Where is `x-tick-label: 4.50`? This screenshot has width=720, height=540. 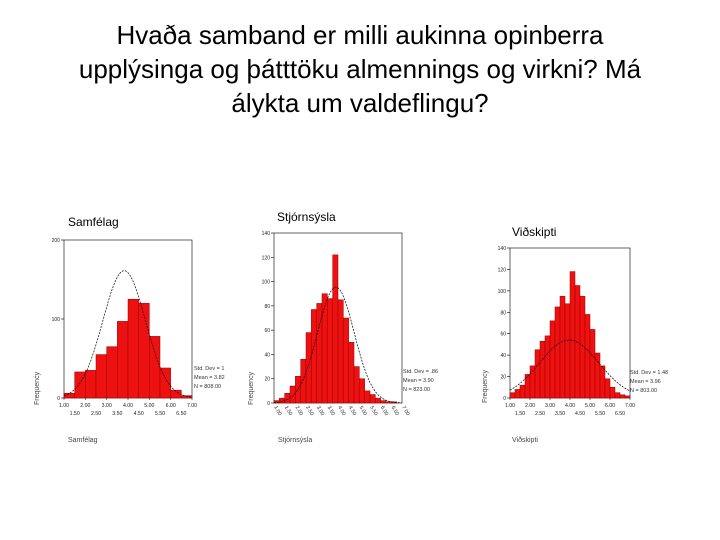
x-tick-label: 4.50 is located at coordinates (580, 414).